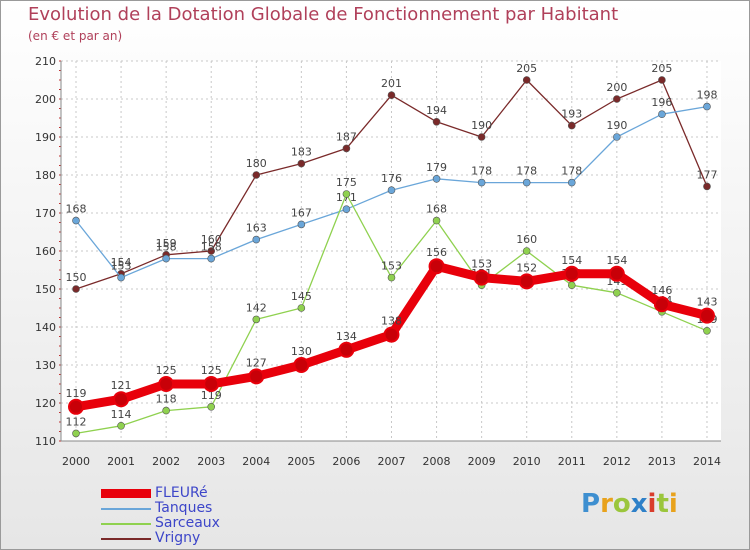  Describe the element at coordinates (184, 508) in the screenshot. I see `legend-label: Tanques` at that location.